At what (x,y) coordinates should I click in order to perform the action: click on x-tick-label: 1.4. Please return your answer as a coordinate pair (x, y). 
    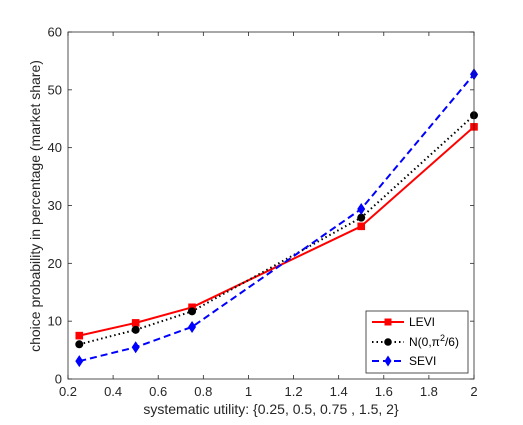
    Looking at the image, I should click on (339, 391).